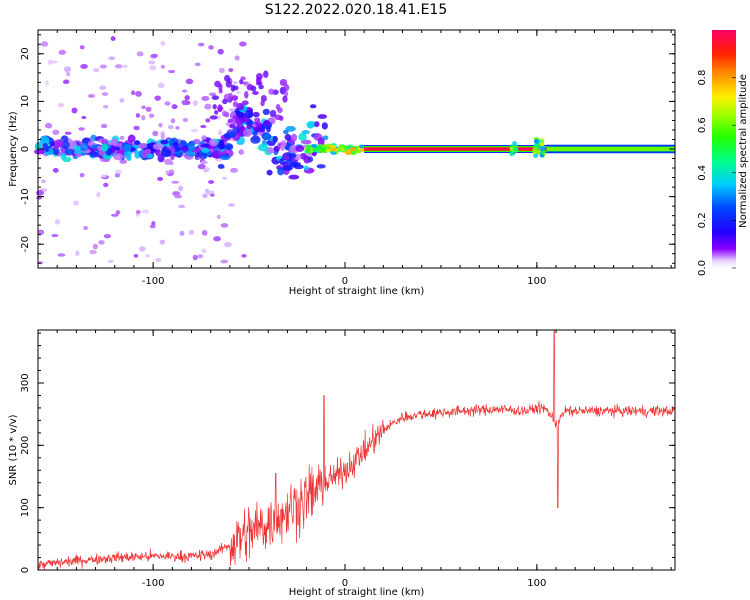  I want to click on snr-y-tick-label: 200, so click(25, 445).